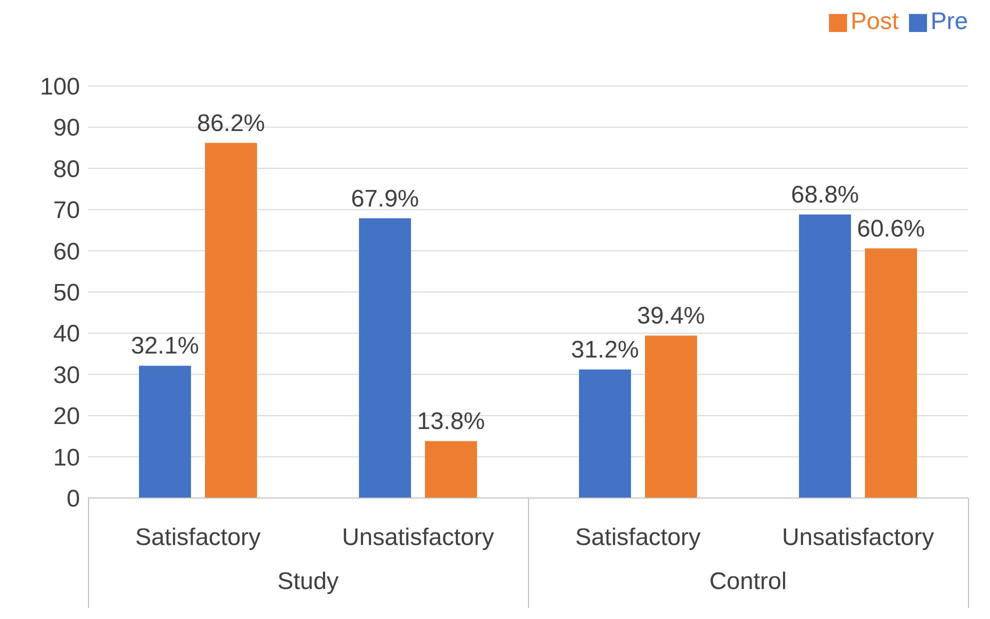  What do you see at coordinates (891, 228) in the screenshot?
I see `data-label: 60.6%` at bounding box center [891, 228].